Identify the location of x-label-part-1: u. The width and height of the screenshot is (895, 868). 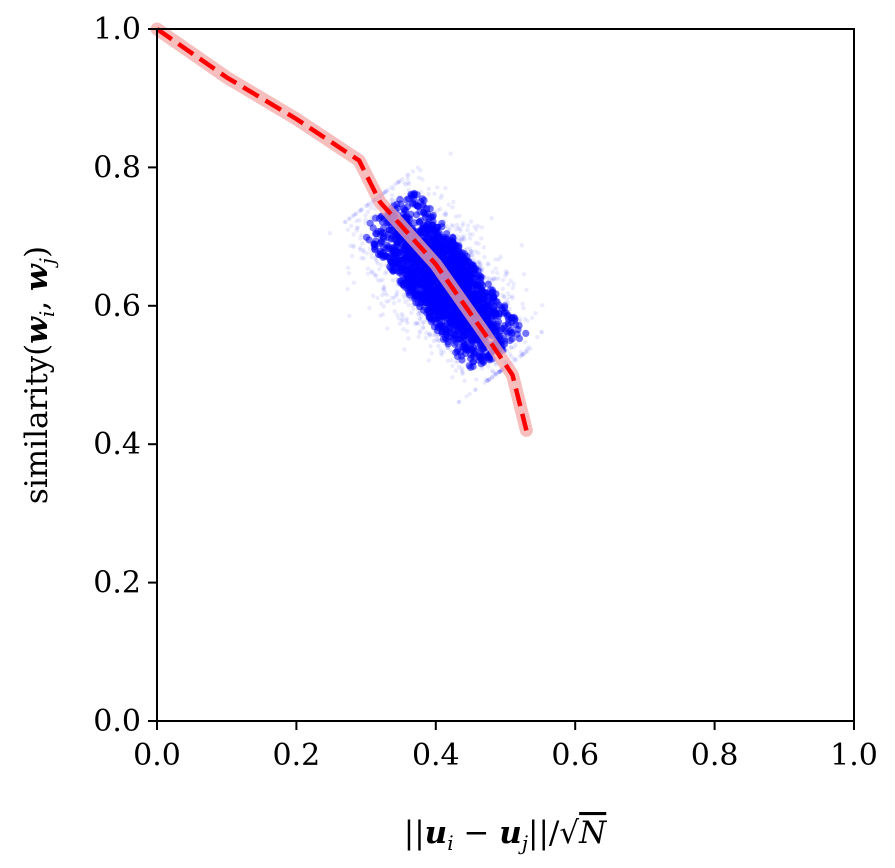
(436, 833).